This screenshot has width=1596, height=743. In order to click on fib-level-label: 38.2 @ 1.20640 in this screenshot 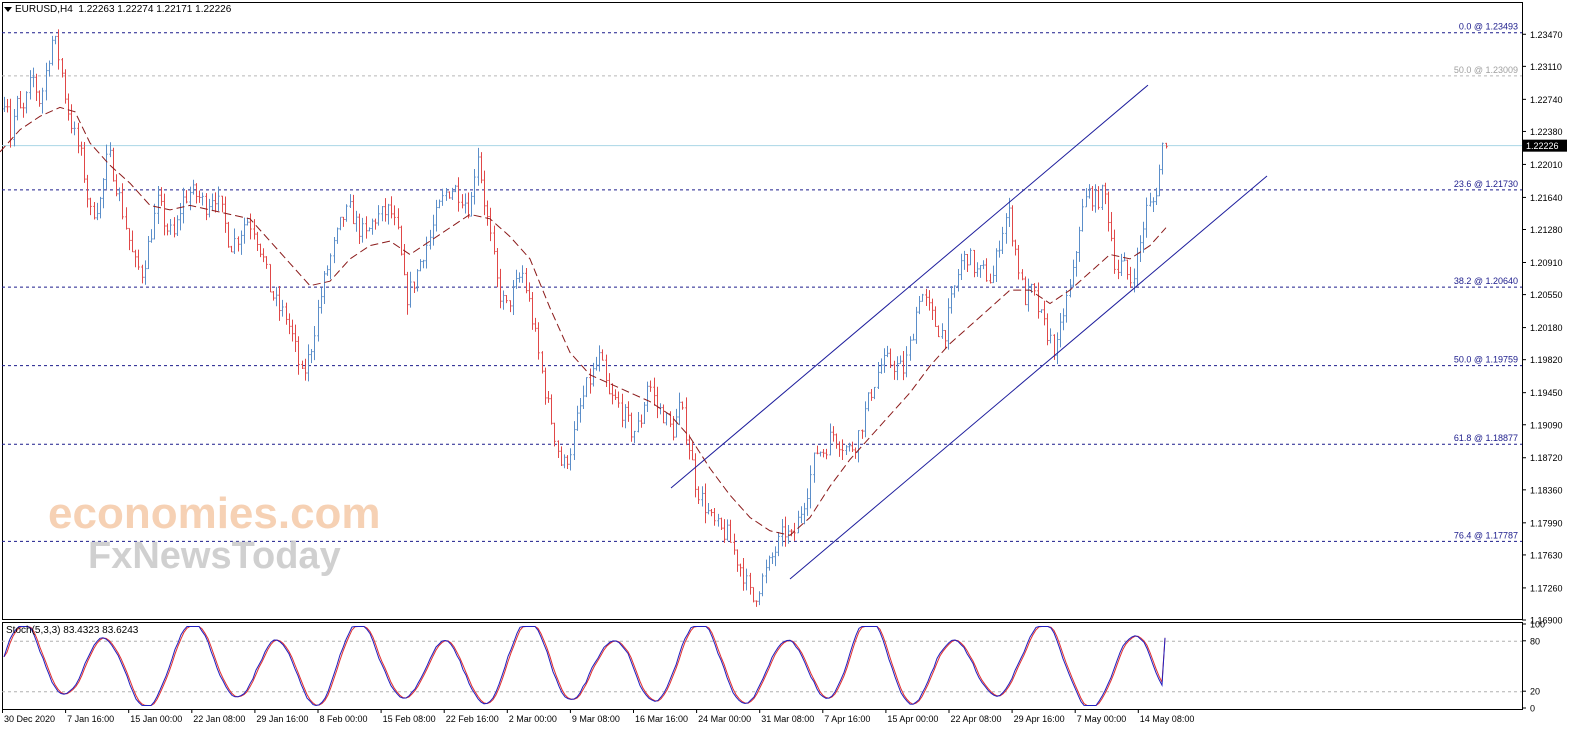, I will do `click(1486, 281)`.